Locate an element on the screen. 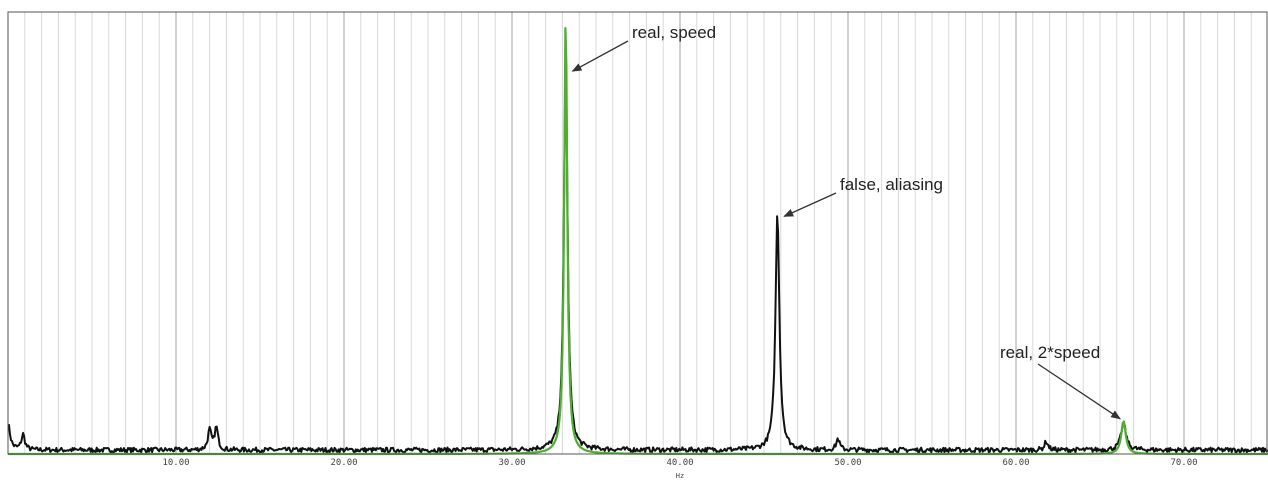  x-tick-label: 70.00 is located at coordinates (1183, 463).